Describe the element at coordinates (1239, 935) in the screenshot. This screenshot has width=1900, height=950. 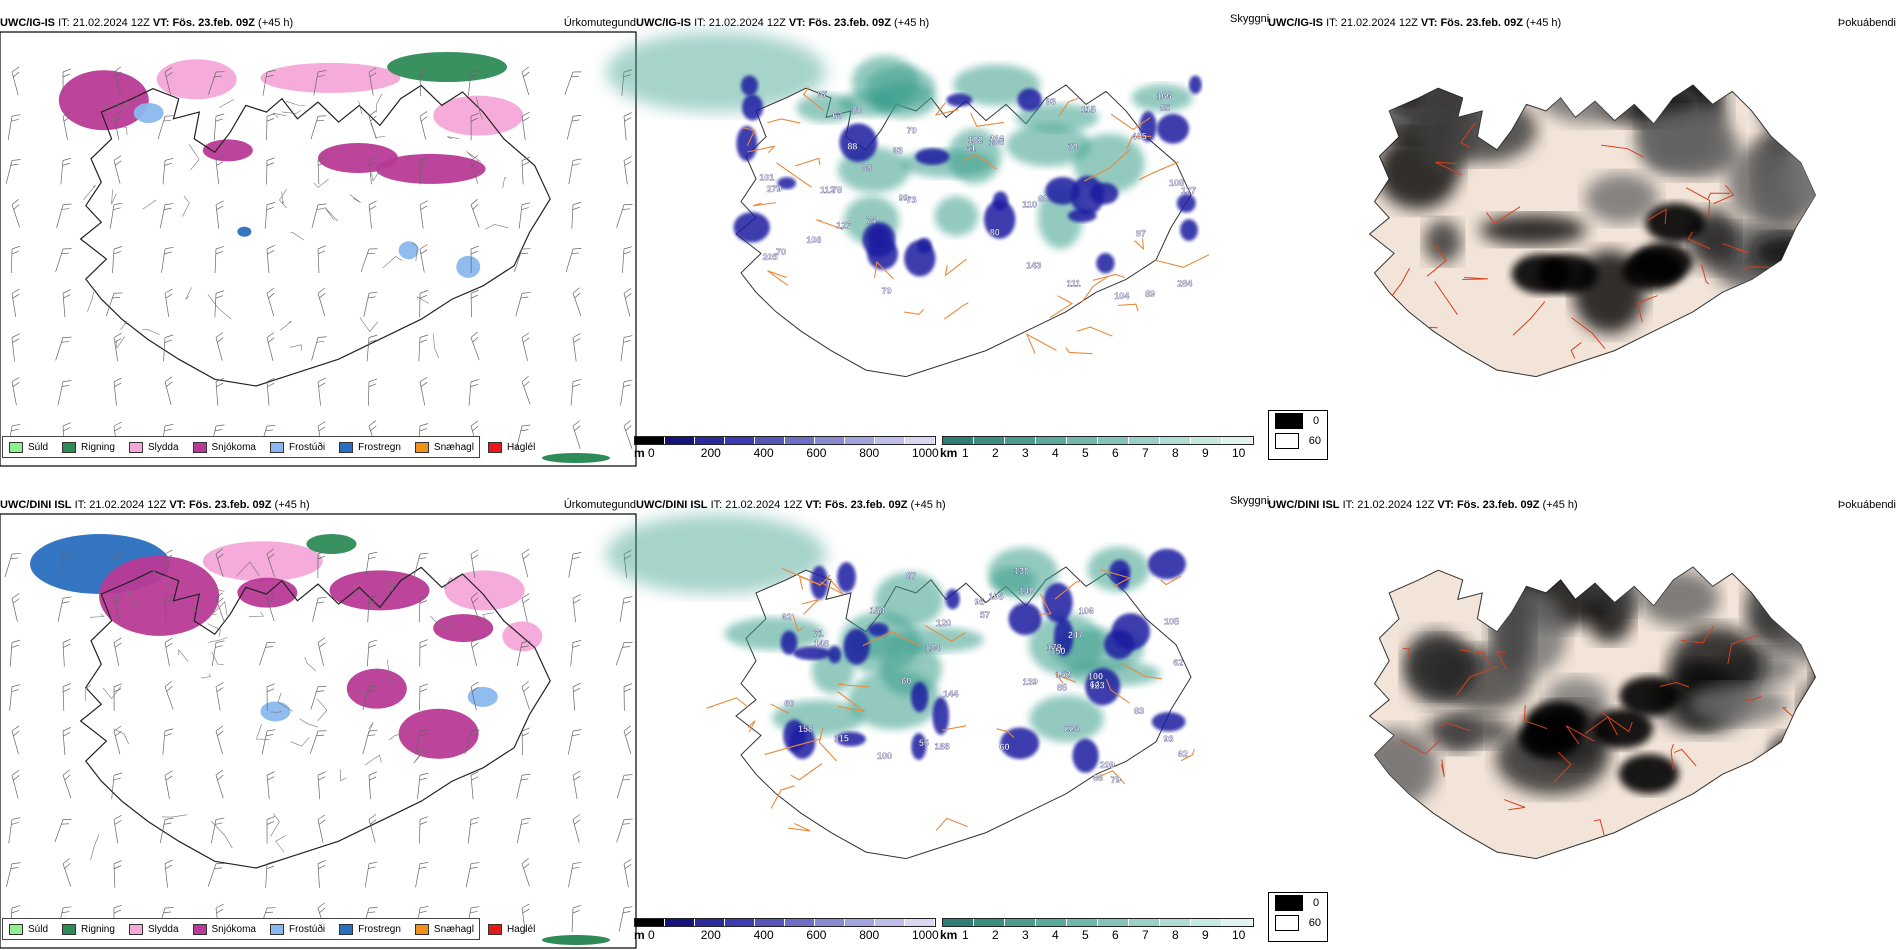
I see `scale-tick-label: 10` at that location.